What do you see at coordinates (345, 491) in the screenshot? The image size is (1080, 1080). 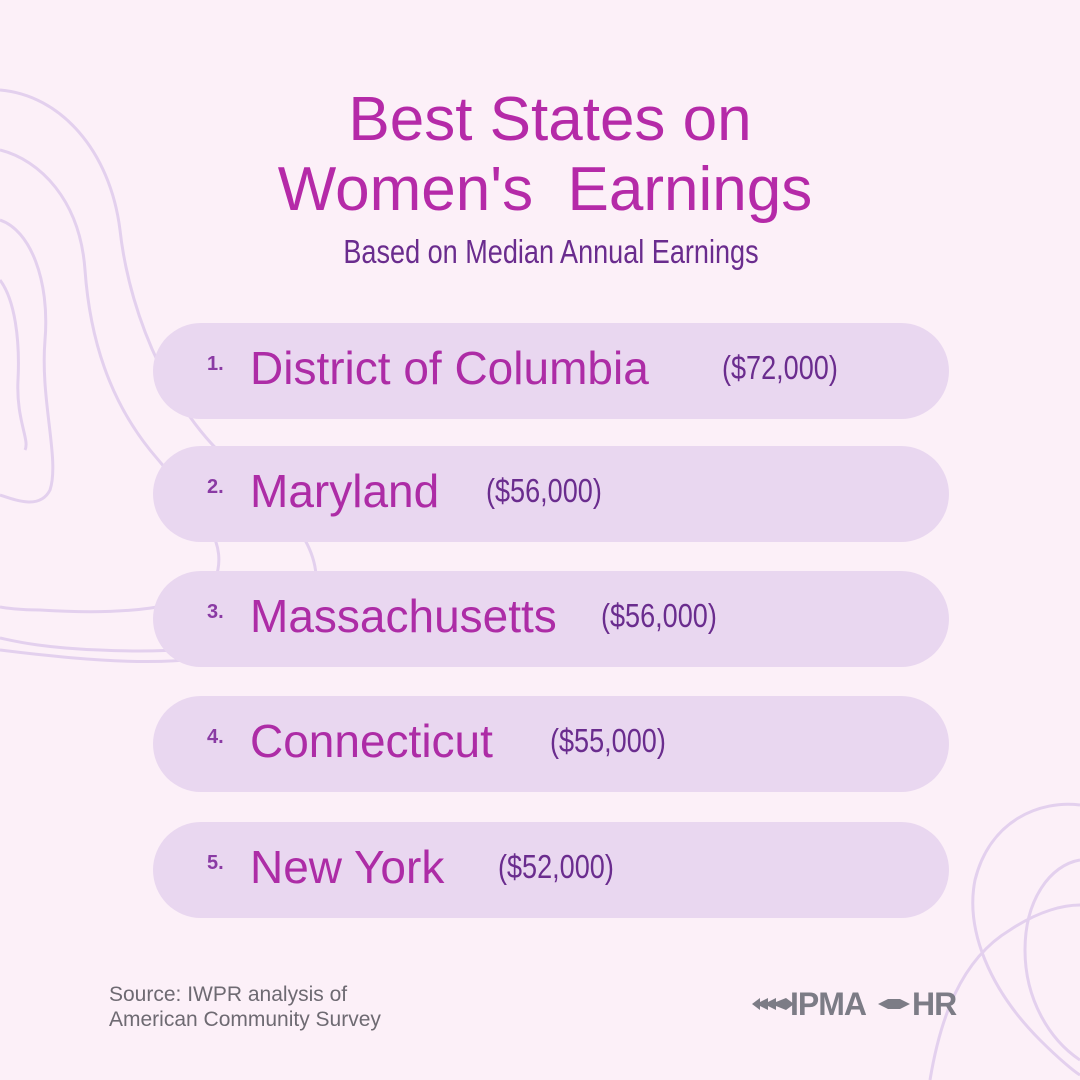 I see `state-name: Maryland` at bounding box center [345, 491].